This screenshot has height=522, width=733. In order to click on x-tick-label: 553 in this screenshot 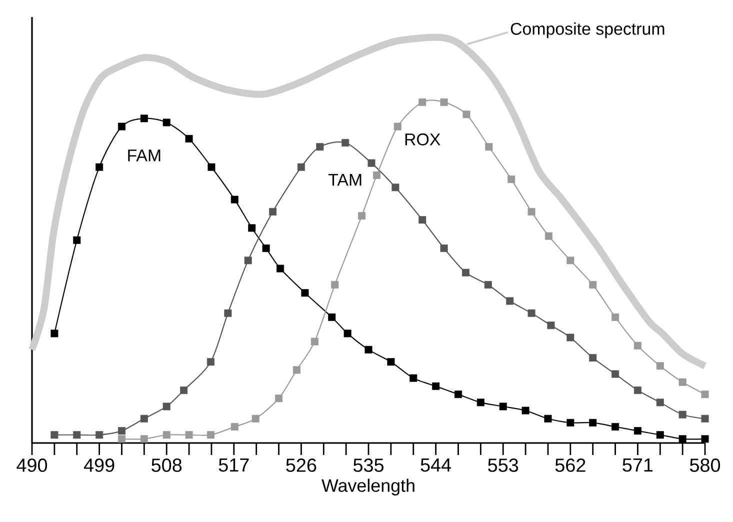, I will do `click(503, 465)`.